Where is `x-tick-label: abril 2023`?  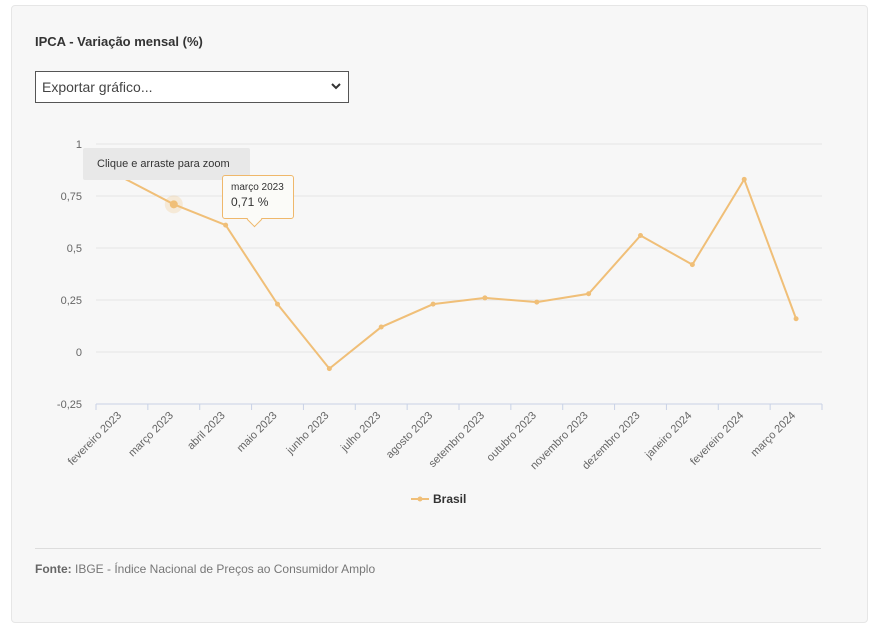
x-tick-label: abril 2023 is located at coordinates (206, 431).